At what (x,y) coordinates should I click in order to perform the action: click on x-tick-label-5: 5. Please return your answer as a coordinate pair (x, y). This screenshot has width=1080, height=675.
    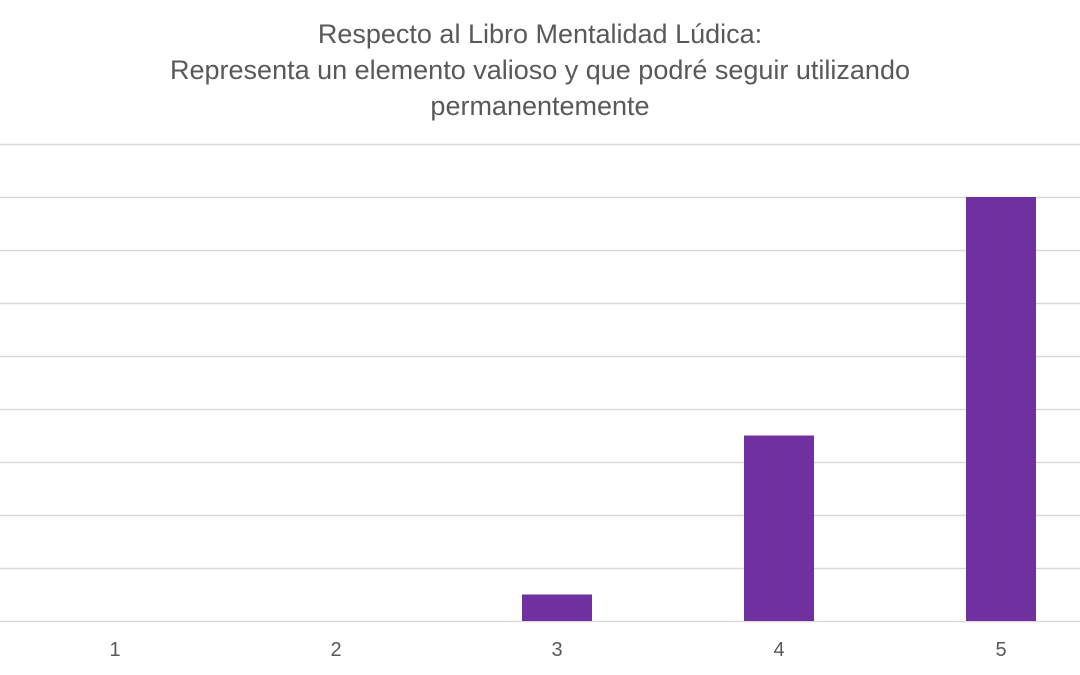
    Looking at the image, I should click on (1000, 650).